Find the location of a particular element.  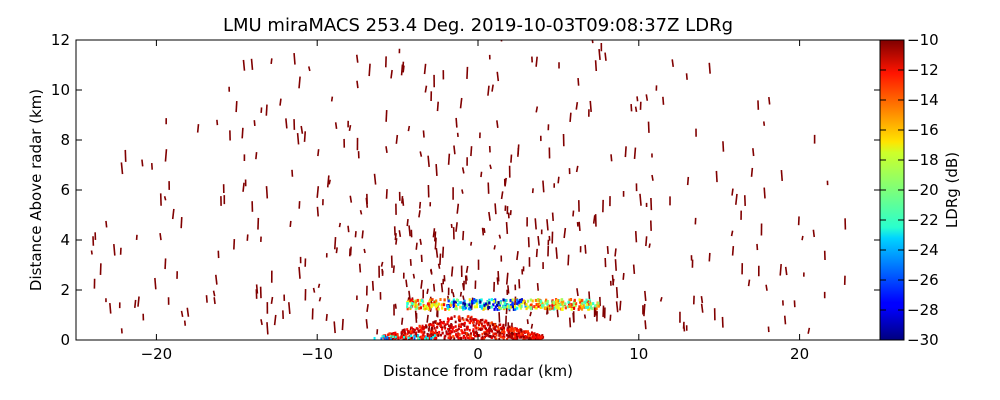

y-tick-label: 12 is located at coordinates (60, 40).